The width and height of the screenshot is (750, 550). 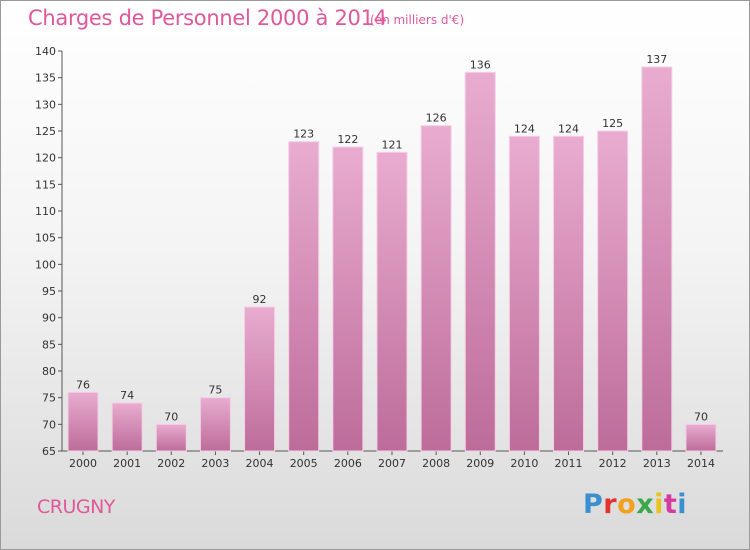 I want to click on bar-2013, so click(x=657, y=259).